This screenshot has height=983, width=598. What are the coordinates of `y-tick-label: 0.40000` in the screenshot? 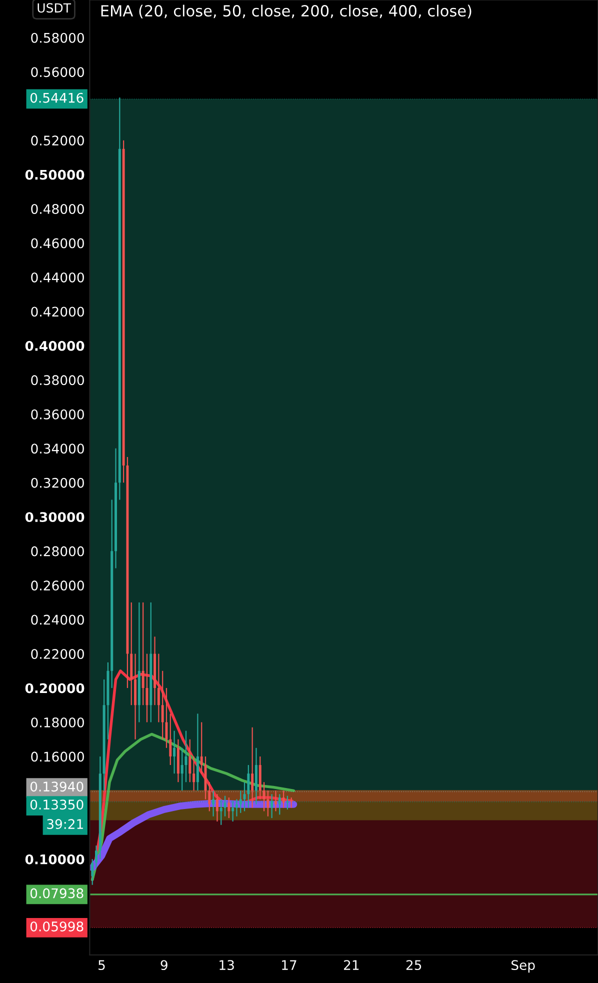 It's located at (54, 345).